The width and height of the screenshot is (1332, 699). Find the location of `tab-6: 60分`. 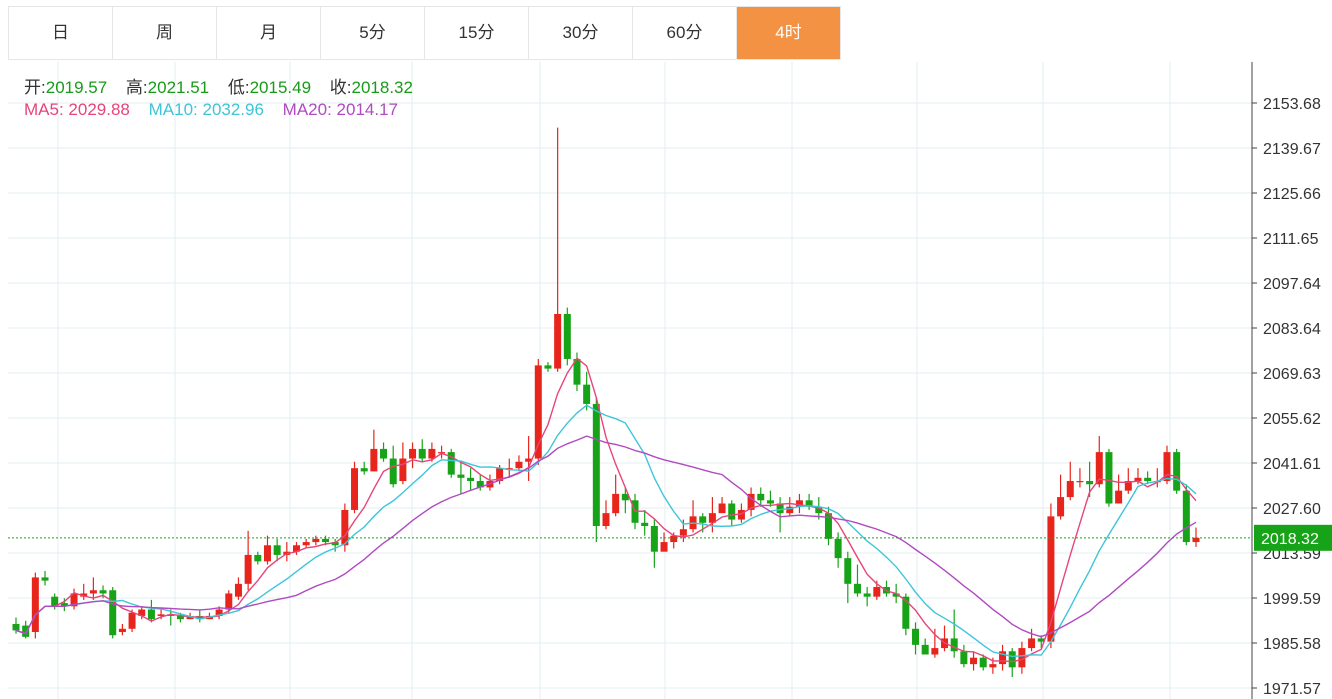

tab-6: 60分 is located at coordinates (685, 33).